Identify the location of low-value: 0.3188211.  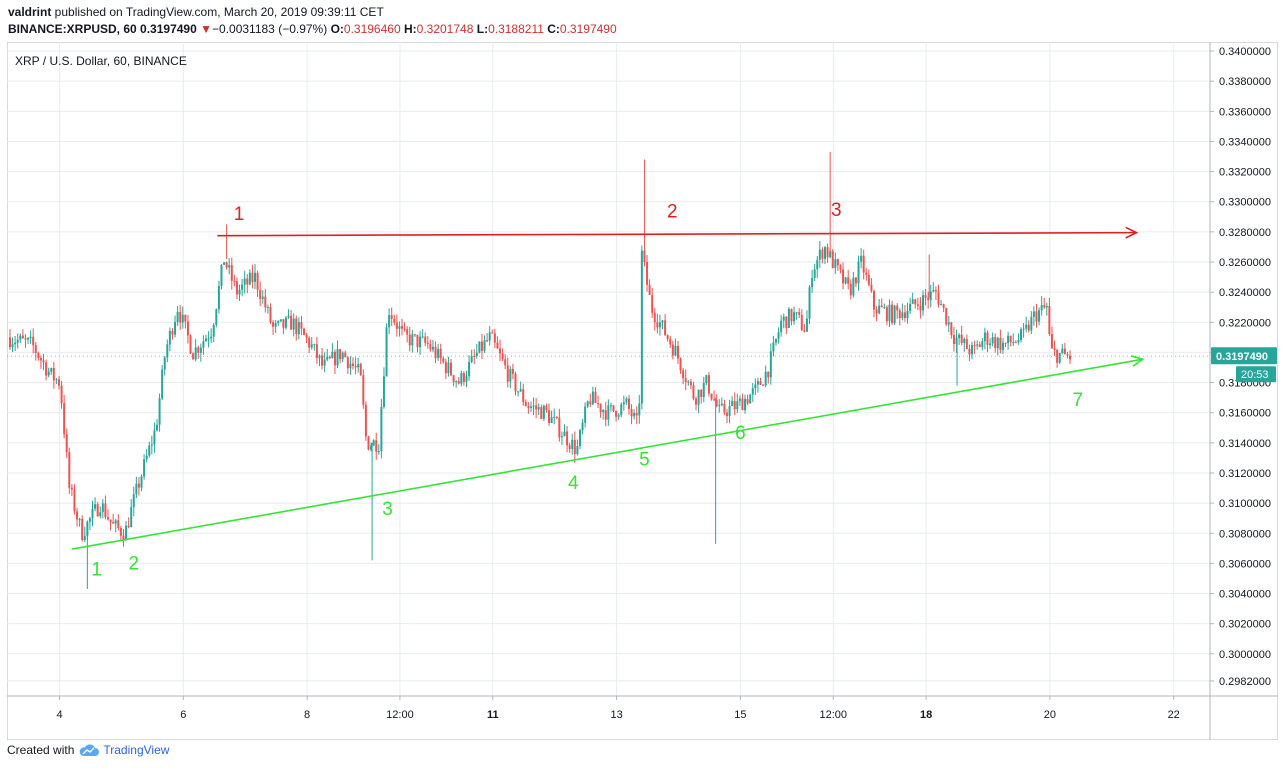
(516, 29).